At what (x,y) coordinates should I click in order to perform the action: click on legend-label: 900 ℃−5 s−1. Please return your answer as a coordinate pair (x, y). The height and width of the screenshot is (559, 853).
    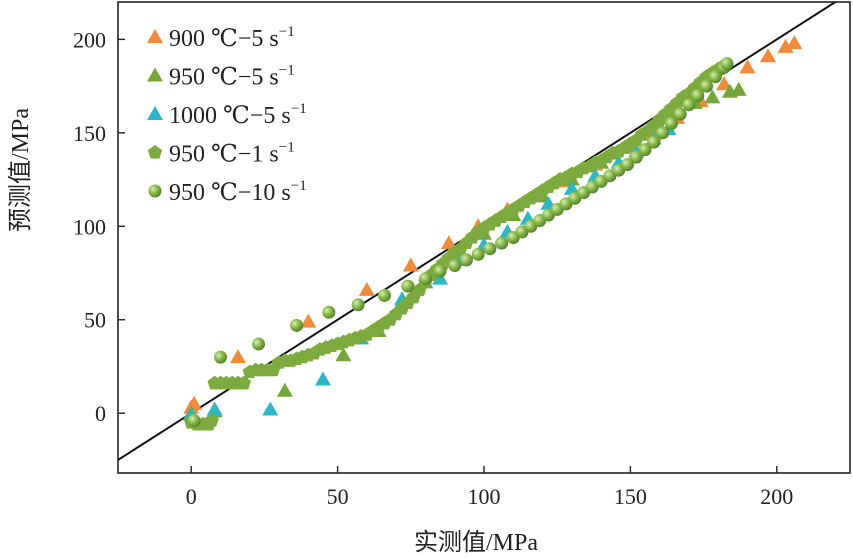
    Looking at the image, I should click on (232, 38).